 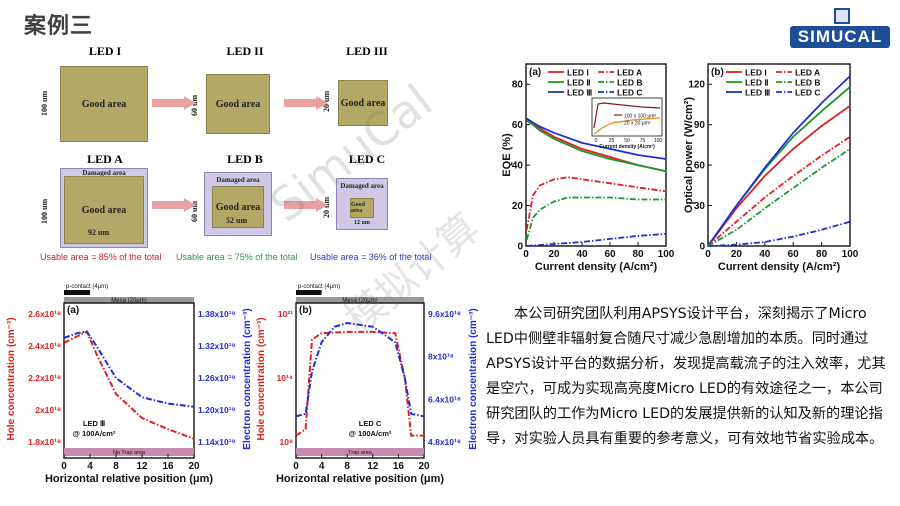 What do you see at coordinates (535, 72) in the screenshot?
I see `panel-label: (a)` at bounding box center [535, 72].